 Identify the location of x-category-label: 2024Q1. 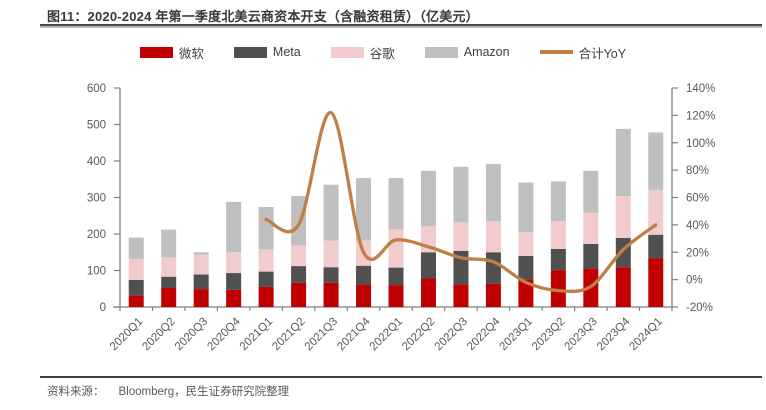
(645, 334).